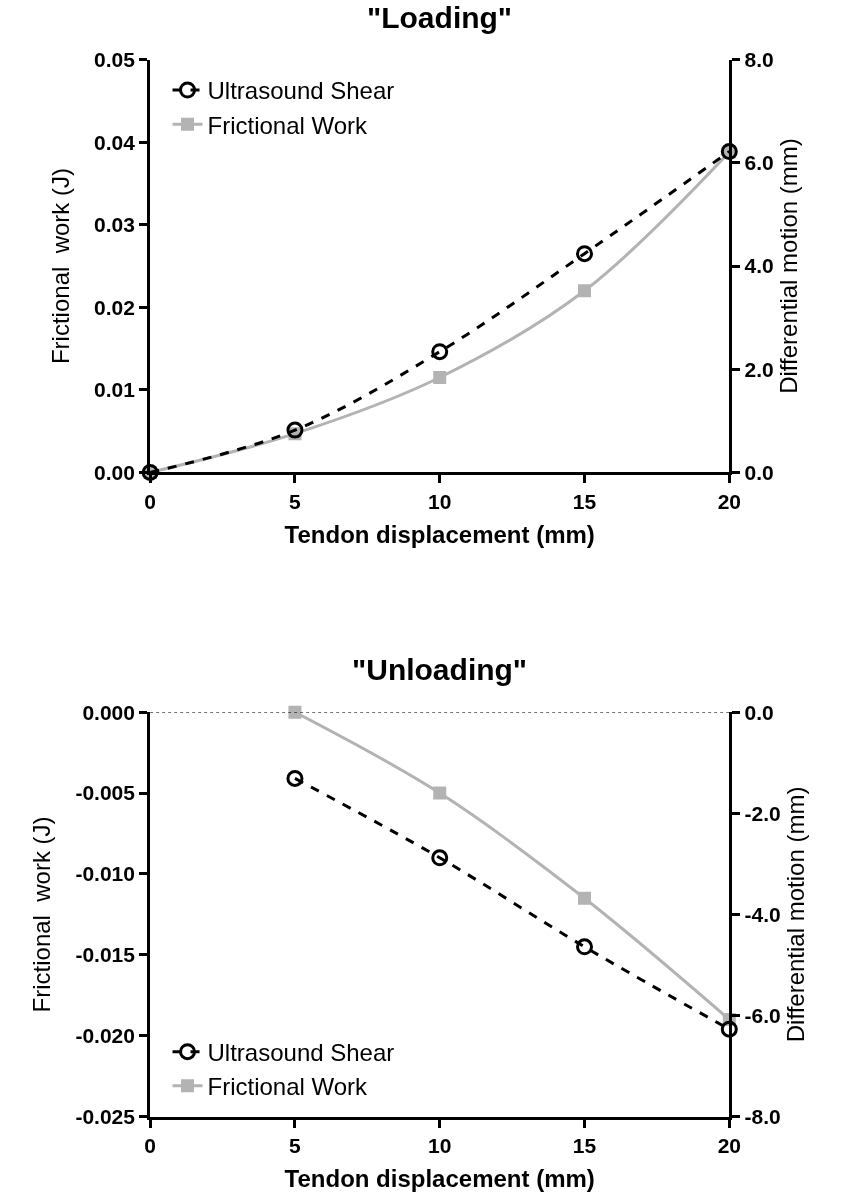  I want to click on y2-tick-label: -6.0, so click(762, 1015).